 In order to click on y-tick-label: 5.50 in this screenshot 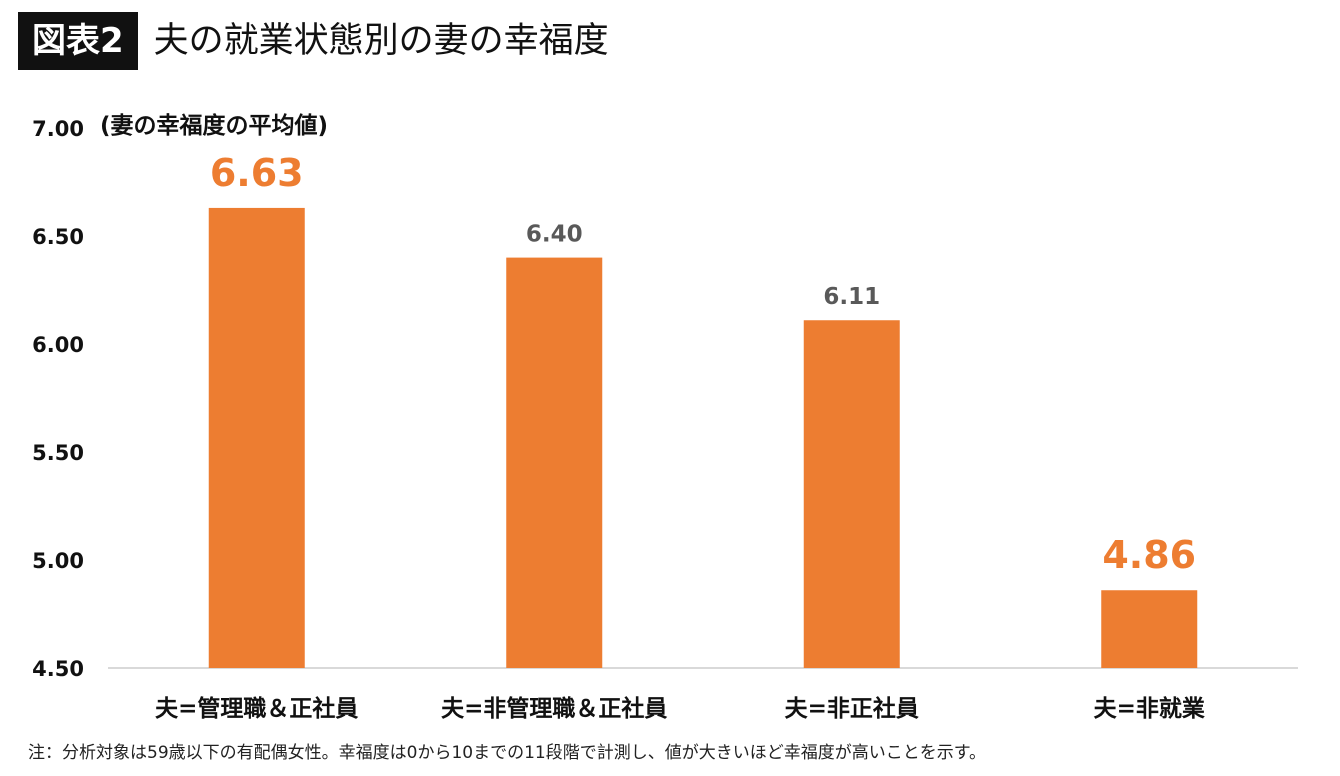, I will do `click(58, 453)`.